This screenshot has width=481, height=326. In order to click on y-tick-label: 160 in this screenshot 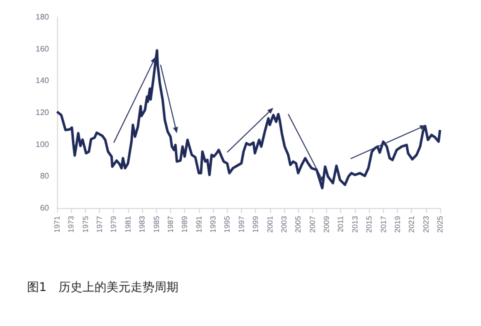, I will do `click(43, 49)`.